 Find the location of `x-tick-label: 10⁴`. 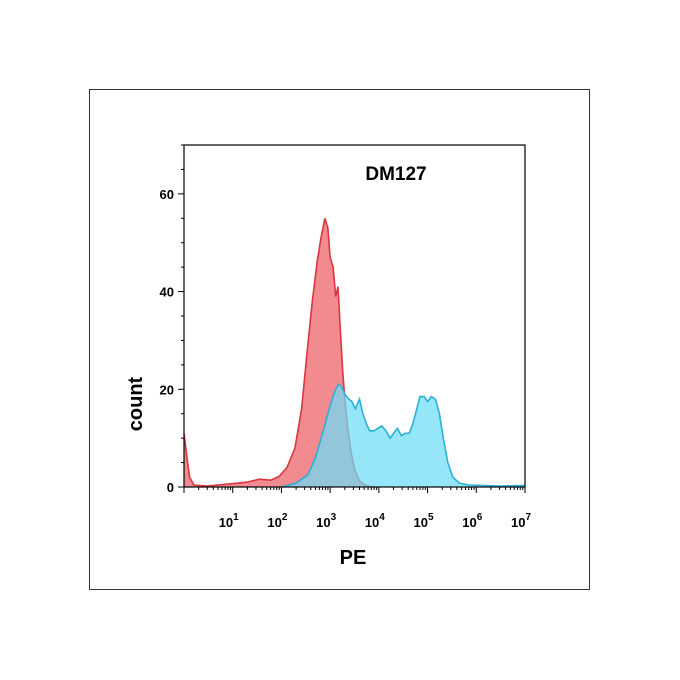

x-tick-label: 10⁴ is located at coordinates (375, 521).